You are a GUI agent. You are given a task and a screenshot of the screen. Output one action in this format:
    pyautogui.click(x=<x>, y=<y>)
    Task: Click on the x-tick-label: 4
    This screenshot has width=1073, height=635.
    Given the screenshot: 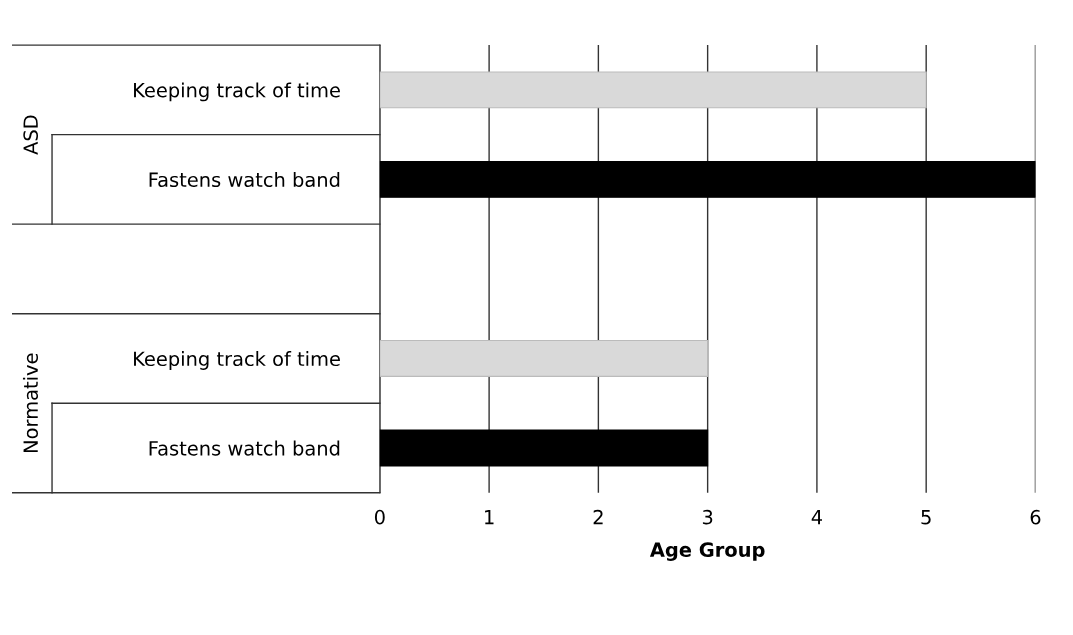 What is the action you would take?
    pyautogui.click(x=817, y=517)
    